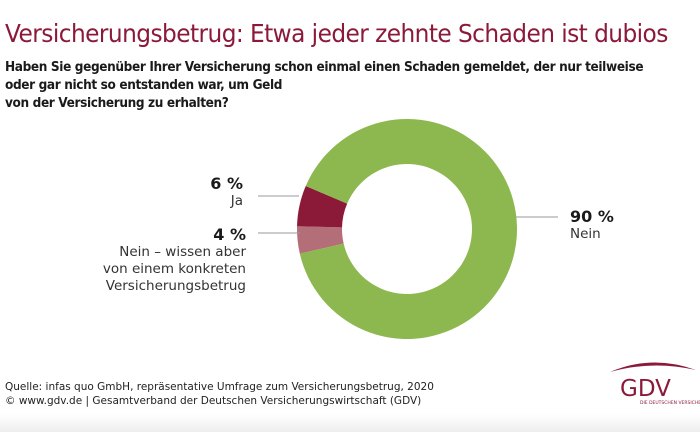 The width and height of the screenshot is (700, 432). Describe the element at coordinates (117, 103) in the screenshot. I see `question-line: von der Versicherung zu erhalten?` at that location.